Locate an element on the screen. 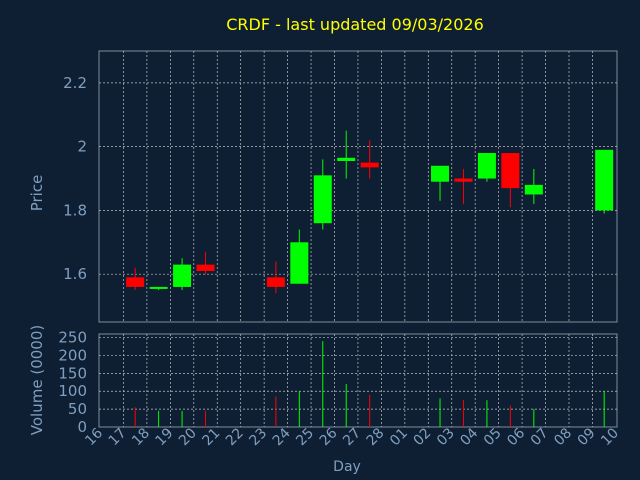 This screenshot has width=640, height=480. x-tick-label: 27 is located at coordinates (352, 437).